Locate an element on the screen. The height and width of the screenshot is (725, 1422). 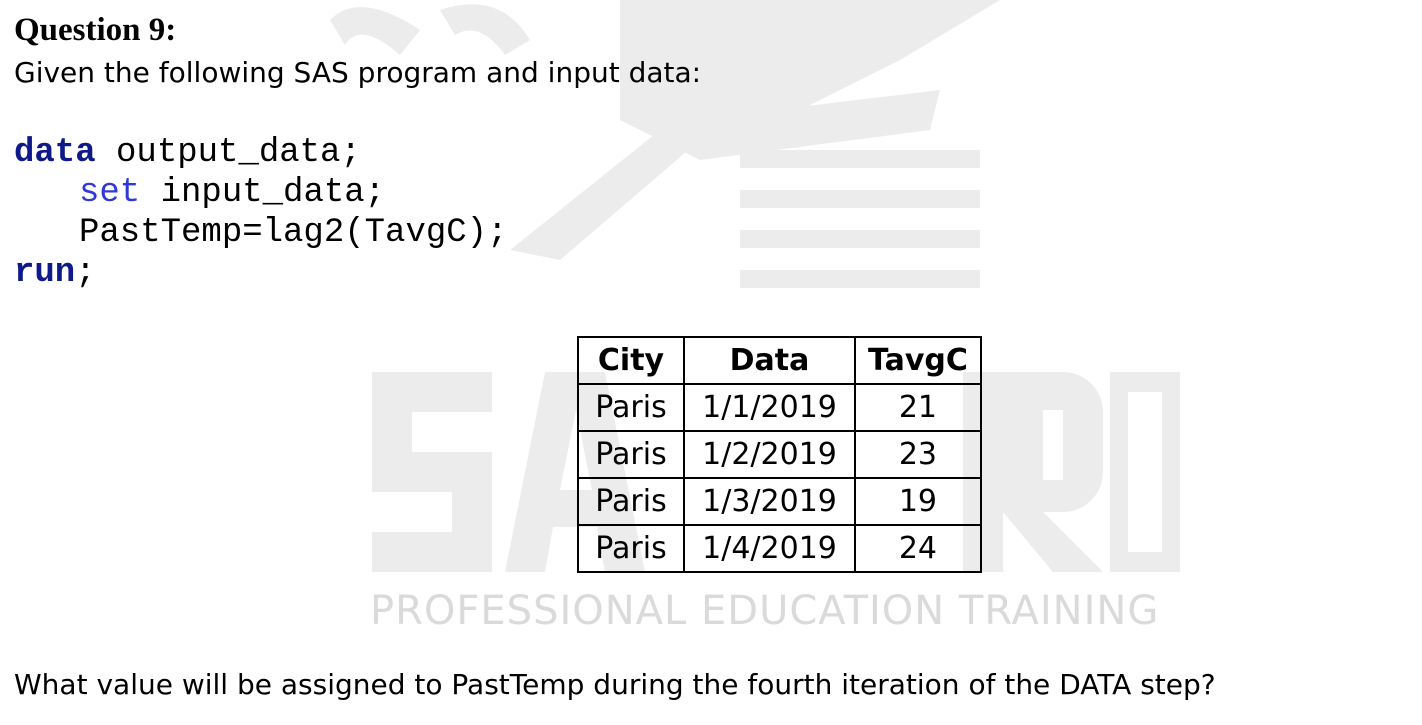
watermark-tagline: PROFESSIONAL EDUCATION TRAINING is located at coordinates (765, 611).